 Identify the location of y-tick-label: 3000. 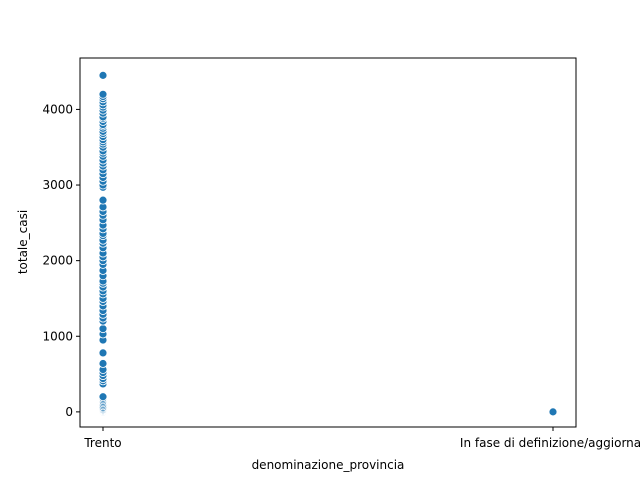
(57, 185).